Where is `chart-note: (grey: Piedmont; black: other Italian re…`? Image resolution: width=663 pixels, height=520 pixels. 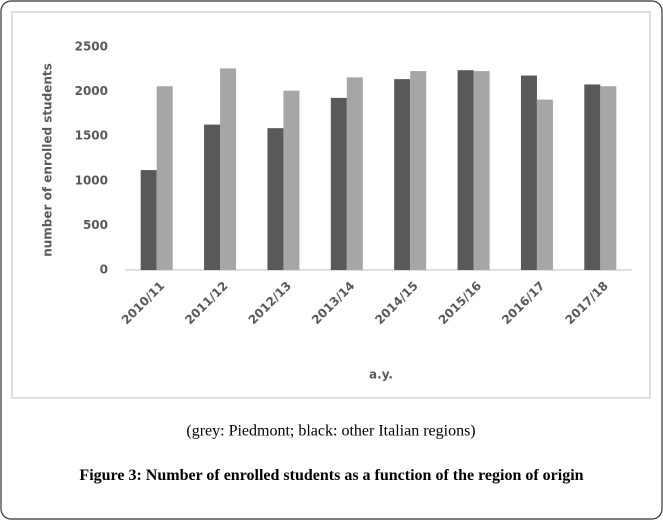
chart-note: (grey: Piedmont; black: other Italian re… is located at coordinates (330, 431).